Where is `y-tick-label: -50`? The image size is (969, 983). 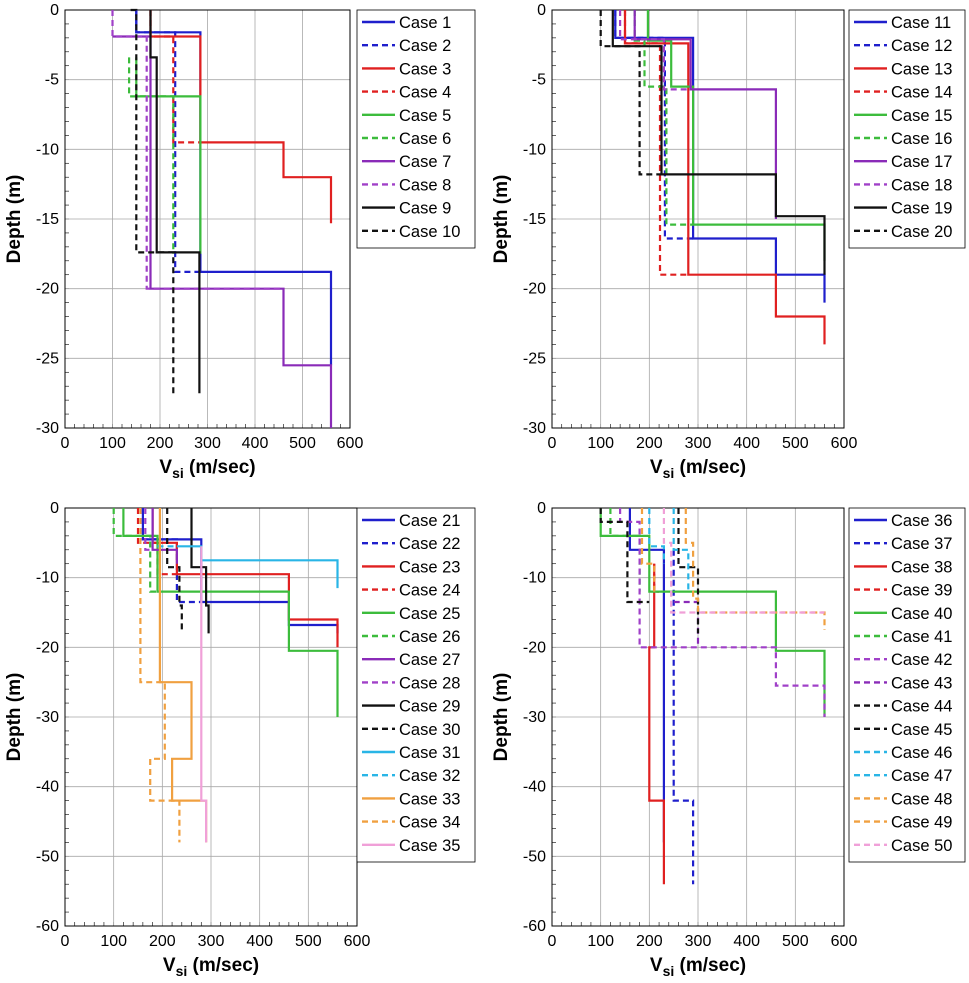
y-tick-label: -50 is located at coordinates (47, 856).